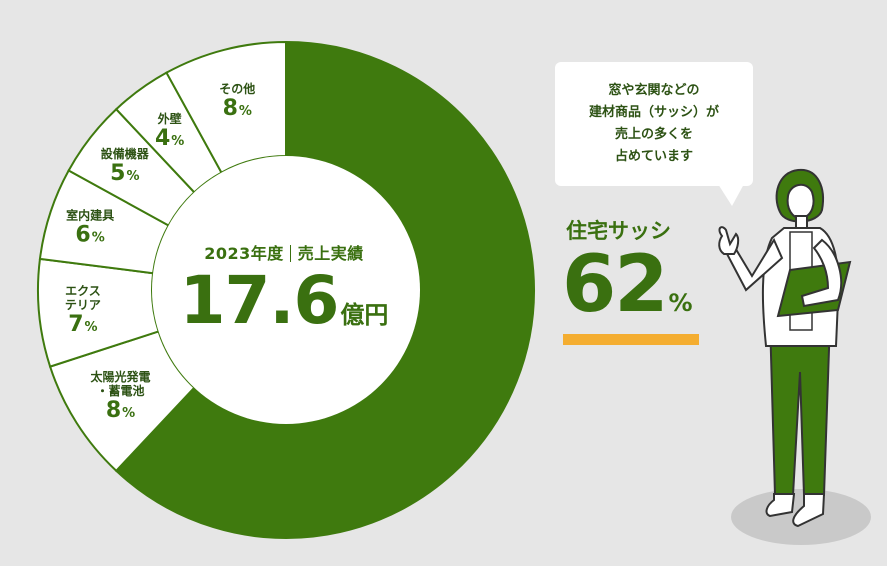  What do you see at coordinates (653, 112) in the screenshot?
I see `callout-line: 建材商品（サッシ）が` at bounding box center [653, 112].